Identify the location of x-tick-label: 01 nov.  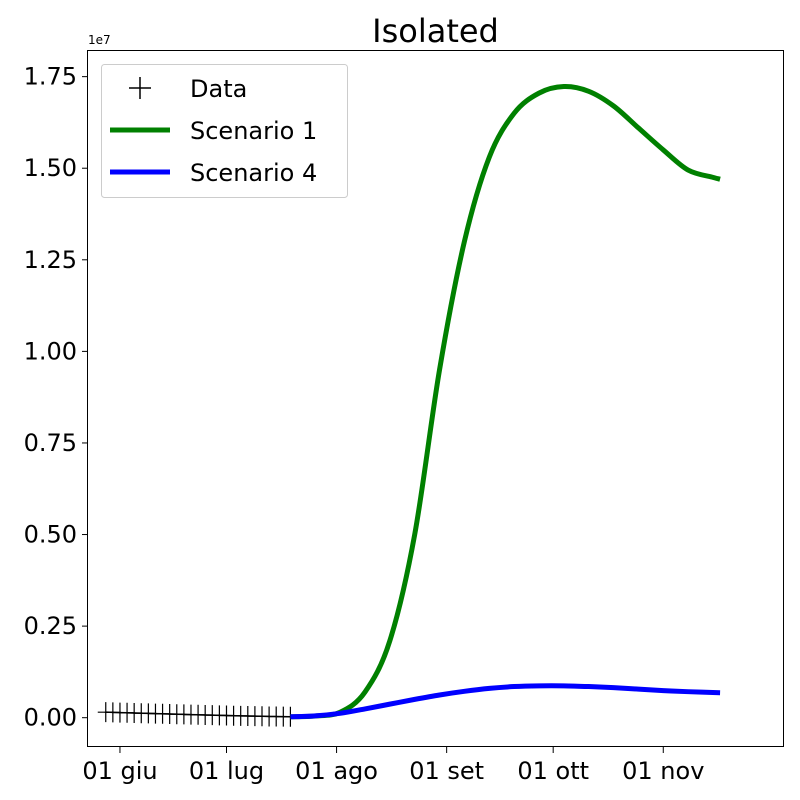
(663, 771).